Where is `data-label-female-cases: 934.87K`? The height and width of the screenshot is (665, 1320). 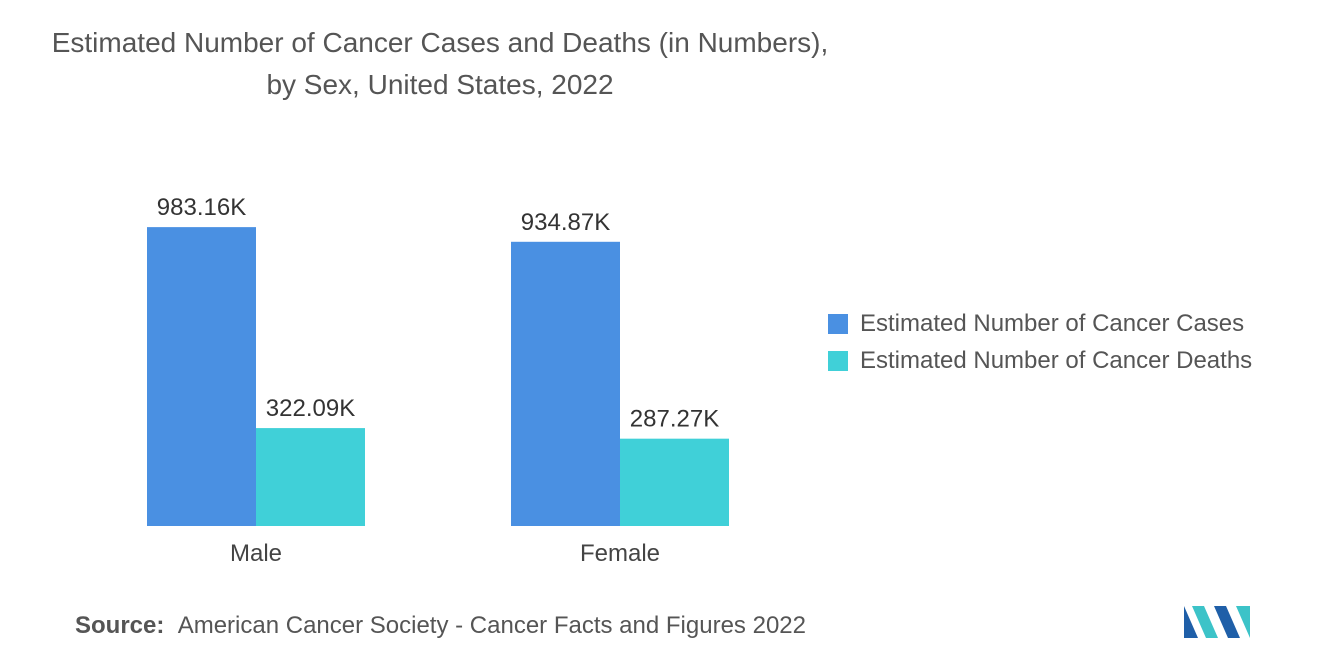 data-label-female-cases: 934.87K is located at coordinates (565, 222).